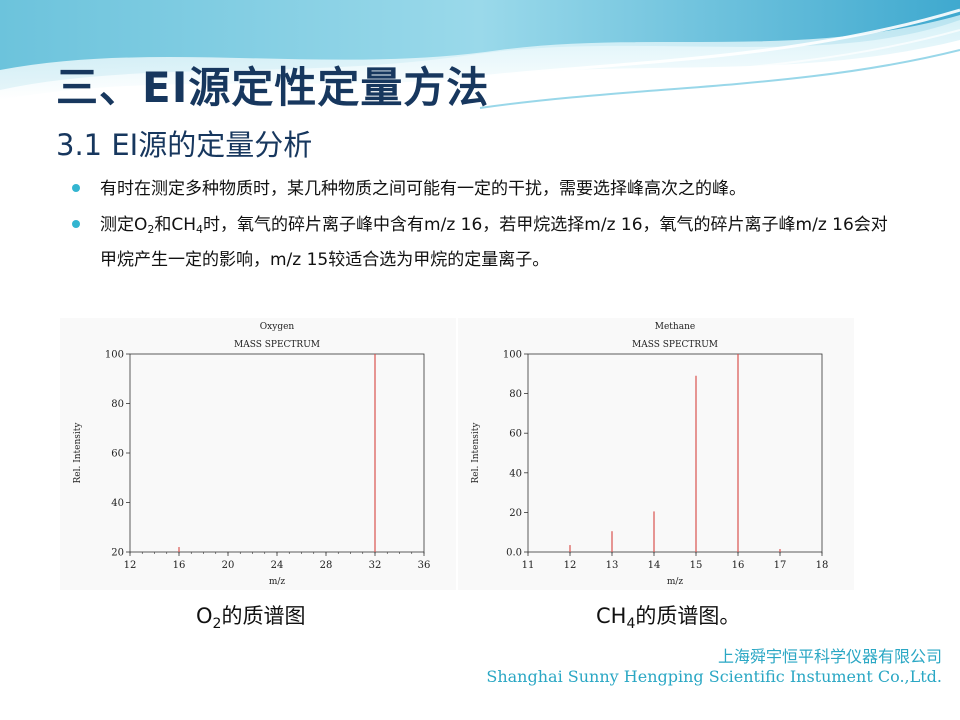 The image size is (960, 720). Describe the element at coordinates (675, 327) in the screenshot. I see `chart-title: Methane` at that location.